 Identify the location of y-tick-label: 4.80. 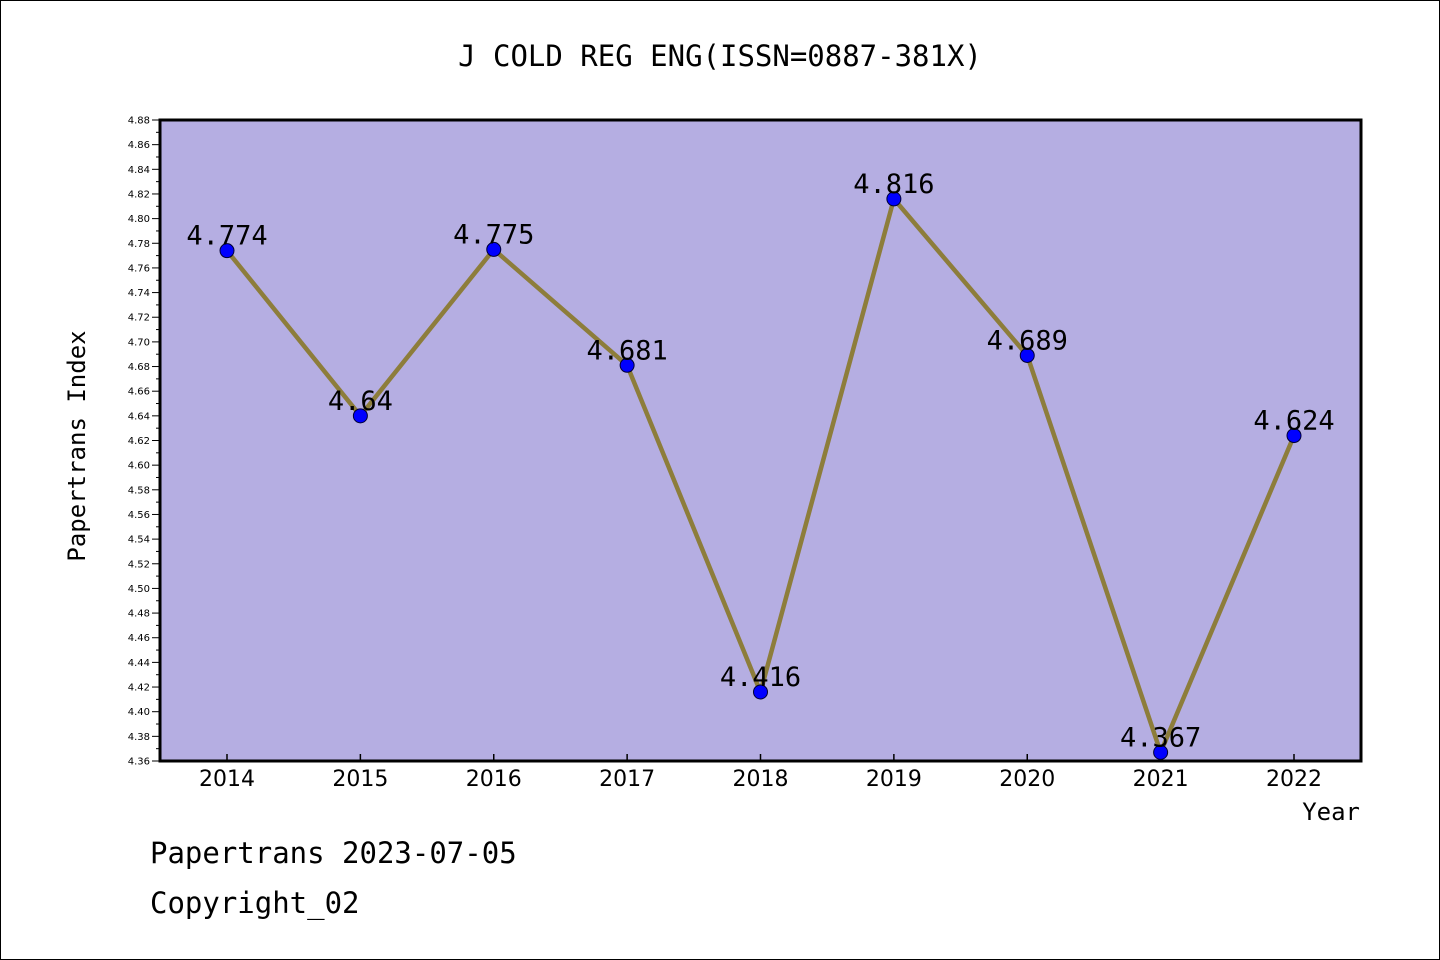
(139, 219).